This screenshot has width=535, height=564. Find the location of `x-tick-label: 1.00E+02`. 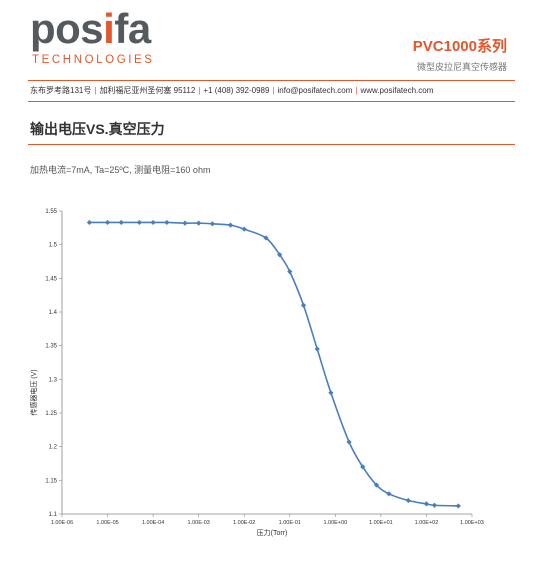

x-tick-label: 1.00E+02 is located at coordinates (427, 523).